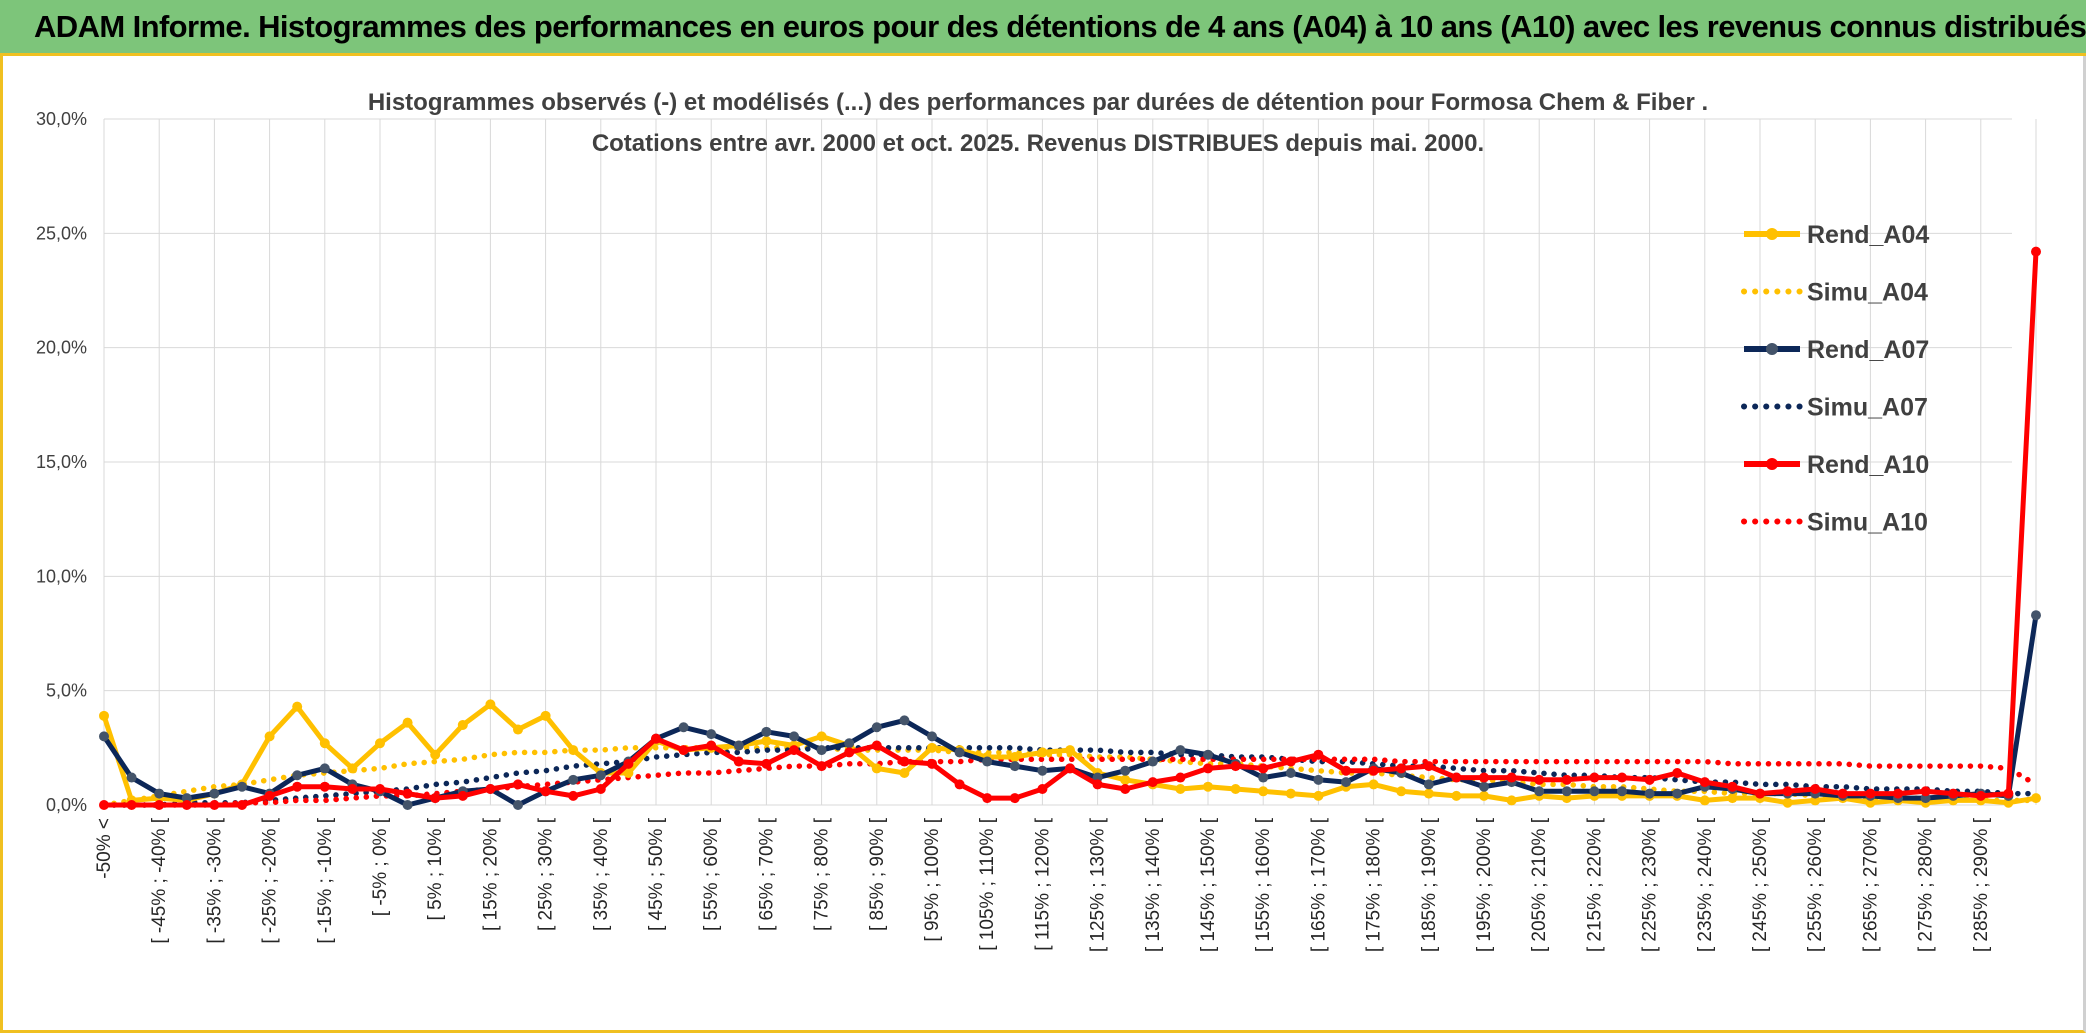  I want to click on legend-marker, so click(1772, 234).